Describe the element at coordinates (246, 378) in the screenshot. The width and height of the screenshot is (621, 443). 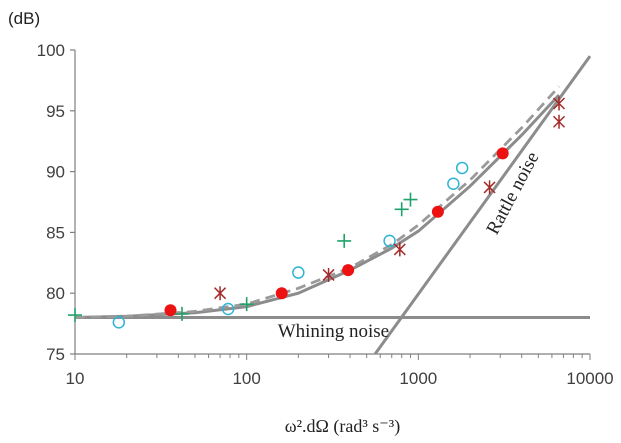
I see `x-tick-label: 100` at that location.